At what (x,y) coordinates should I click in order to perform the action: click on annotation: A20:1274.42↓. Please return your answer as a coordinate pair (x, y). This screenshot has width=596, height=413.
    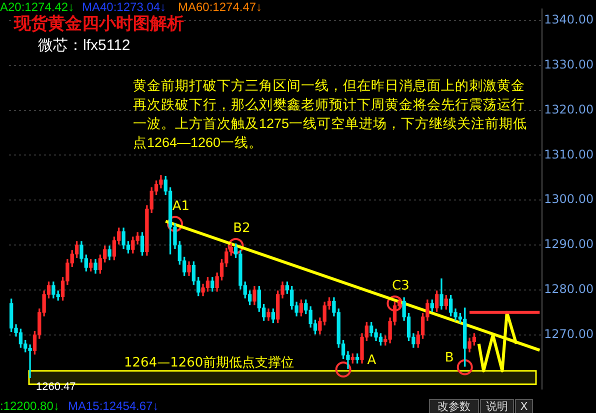
    Looking at the image, I should click on (37, 7).